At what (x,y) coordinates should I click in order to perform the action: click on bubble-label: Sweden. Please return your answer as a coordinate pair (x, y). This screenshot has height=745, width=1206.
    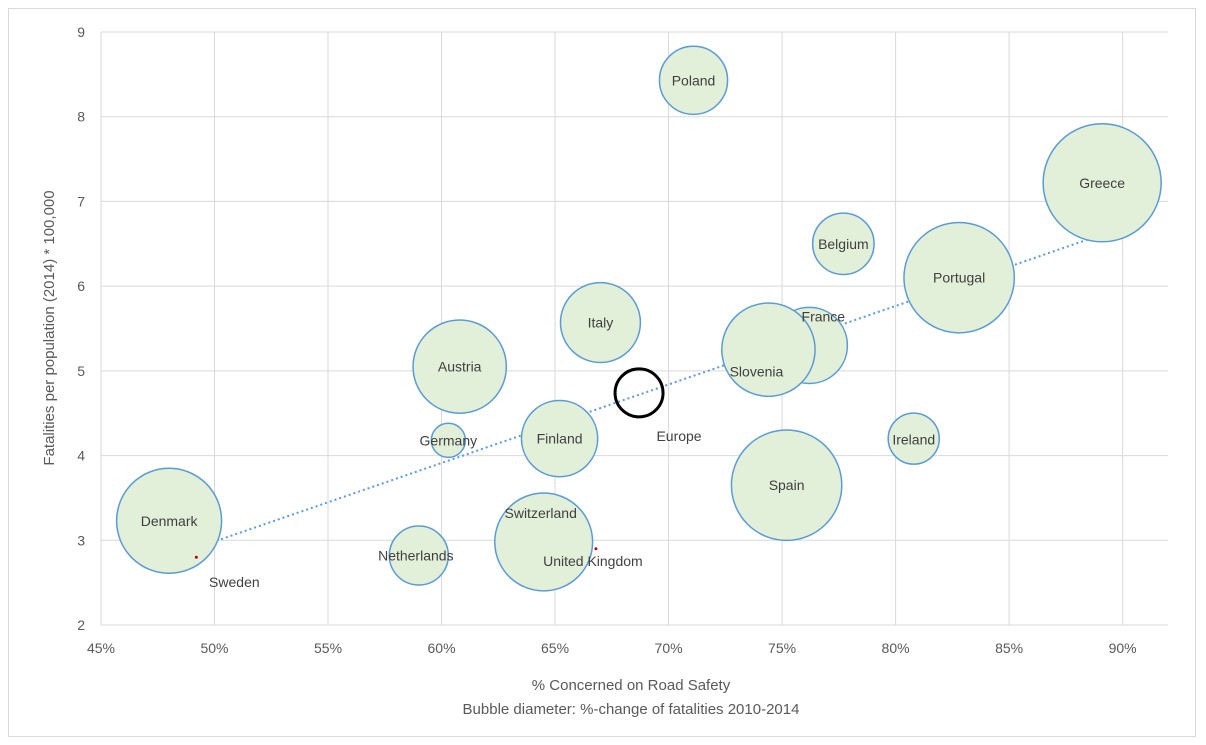
    Looking at the image, I should click on (234, 582).